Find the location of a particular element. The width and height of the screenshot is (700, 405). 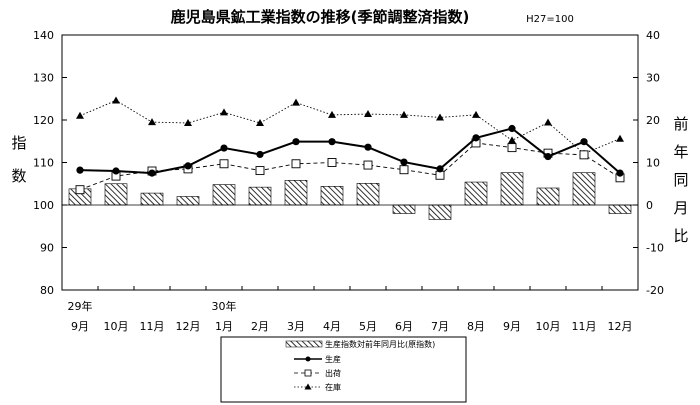

left-tick-label: 110 is located at coordinates (43, 163).